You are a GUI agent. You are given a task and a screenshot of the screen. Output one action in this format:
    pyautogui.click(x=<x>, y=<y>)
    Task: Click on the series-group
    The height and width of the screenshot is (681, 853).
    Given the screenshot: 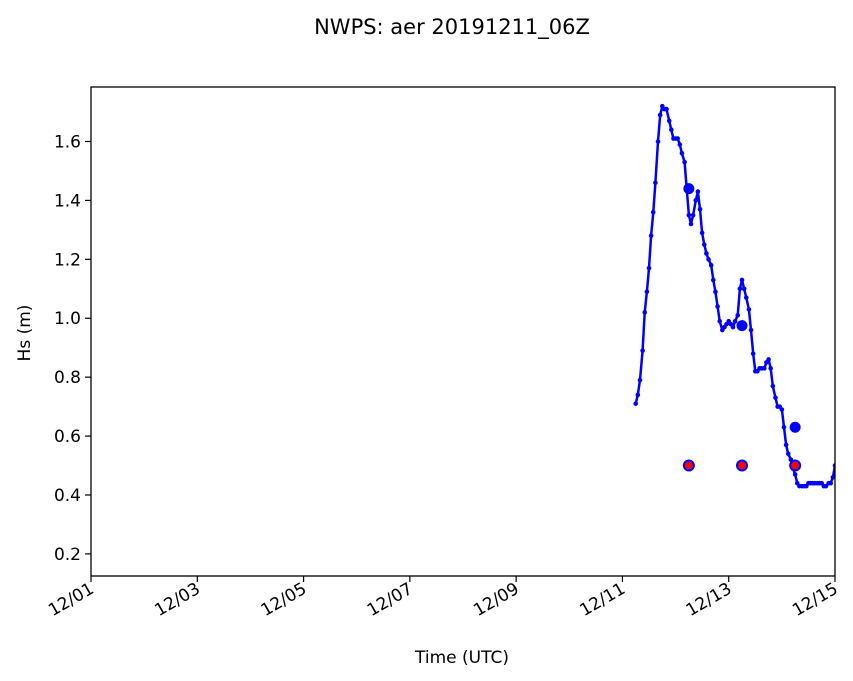 What is the action you would take?
    pyautogui.click(x=734, y=296)
    